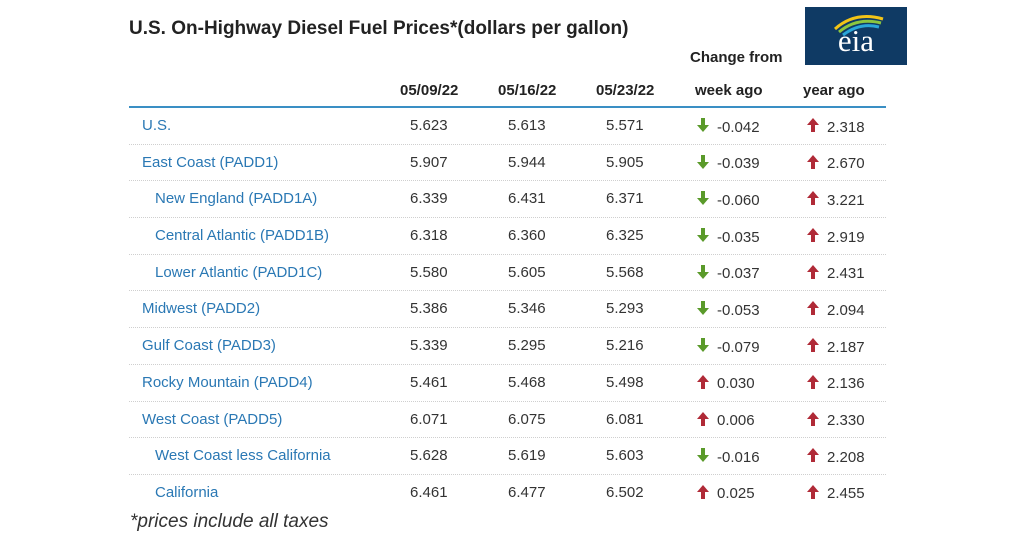 This screenshot has width=1024, height=546. I want to click on price-cell: 6.360, so click(527, 236).